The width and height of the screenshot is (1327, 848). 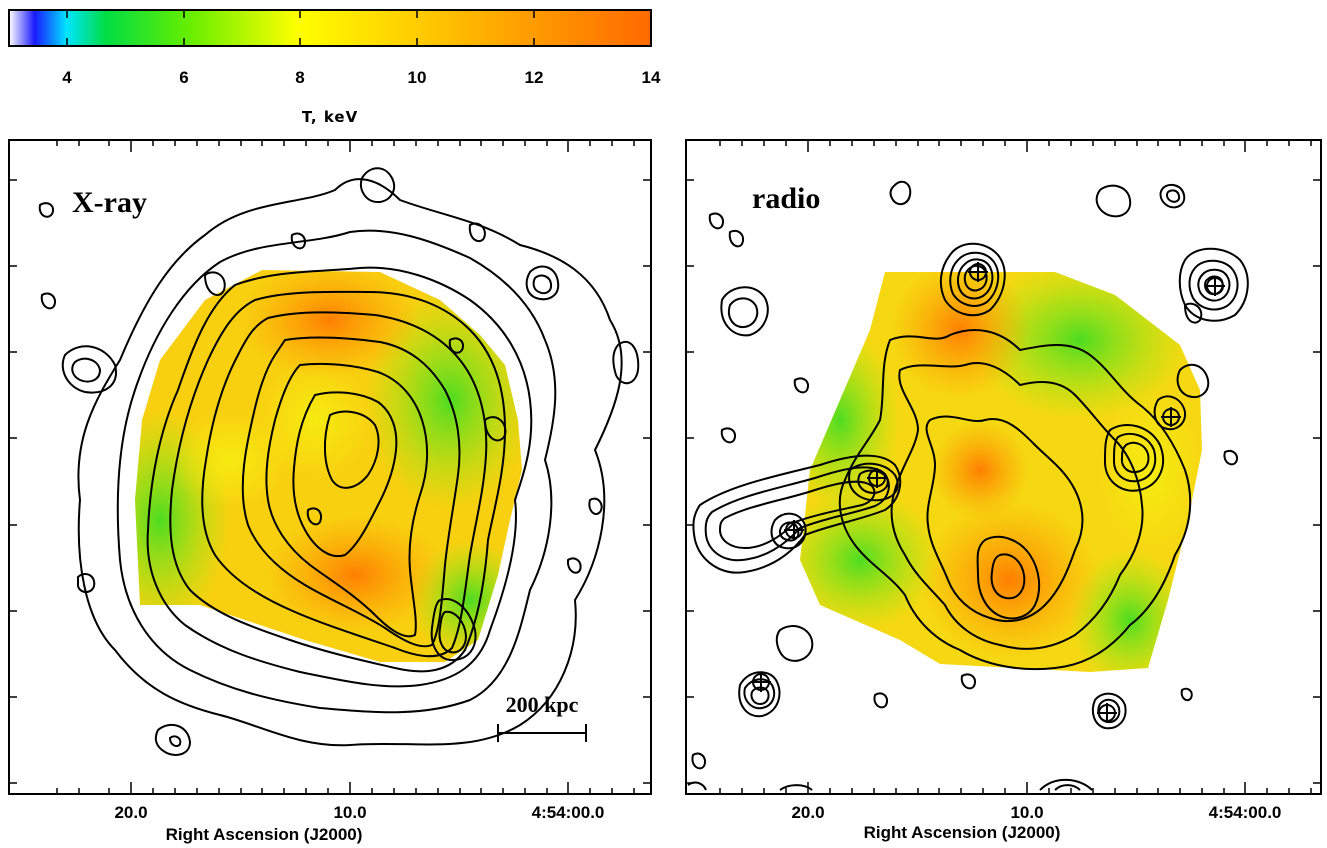 I want to click on colorbar-frame, so click(x=330, y=28).